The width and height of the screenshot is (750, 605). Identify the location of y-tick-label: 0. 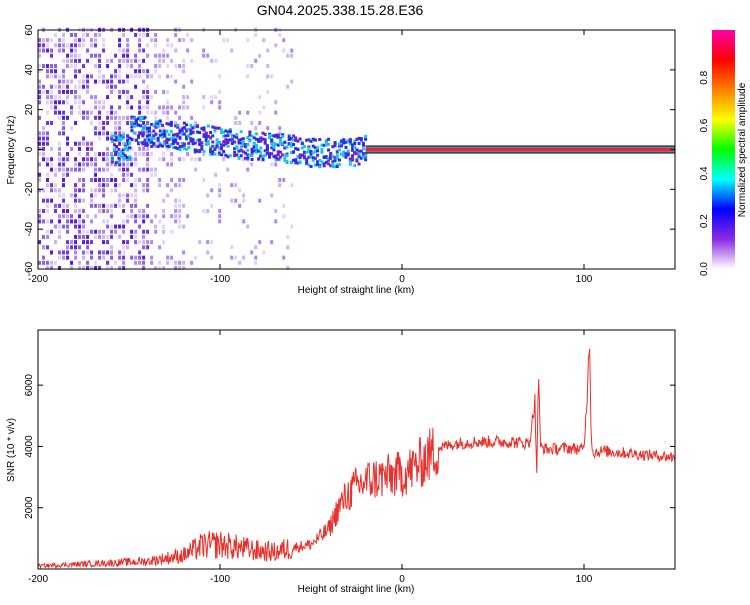
(29, 149).